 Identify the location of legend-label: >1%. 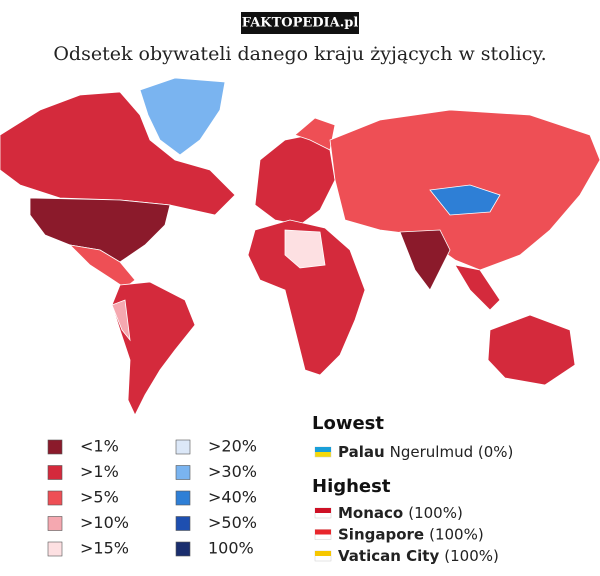
(99, 471).